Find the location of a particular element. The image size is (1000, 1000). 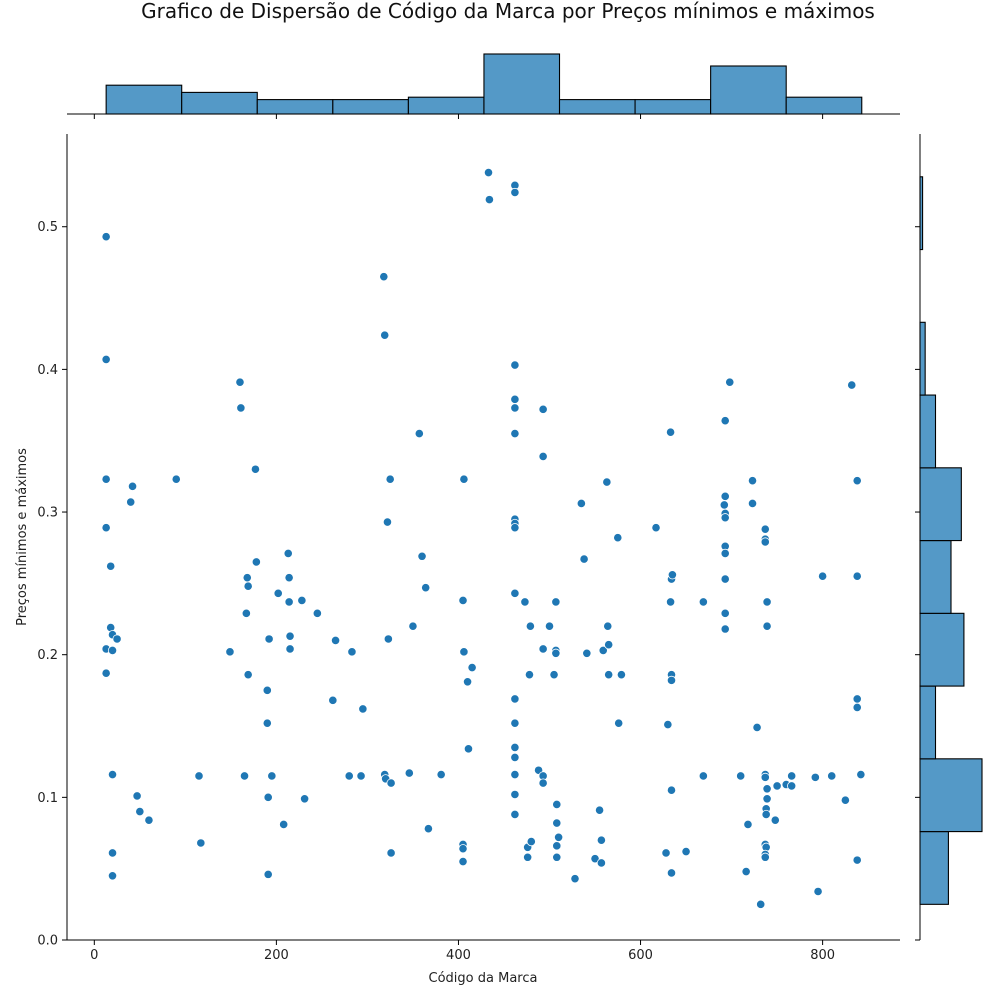

y-tick-label: 0.0 is located at coordinates (47, 941).